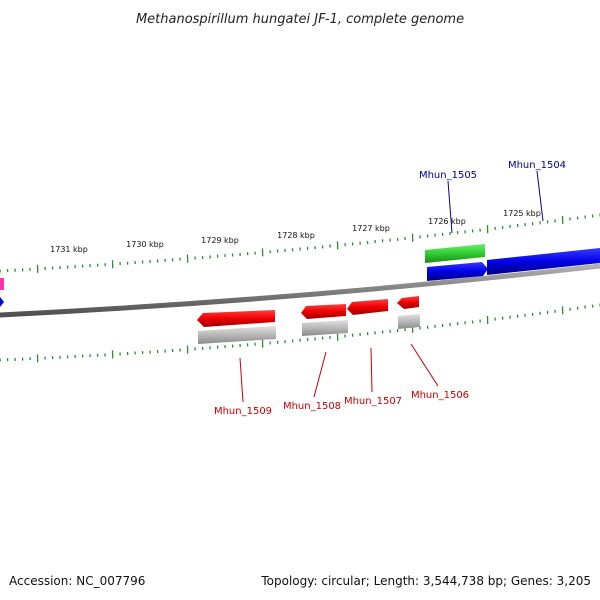 The height and width of the screenshot is (600, 600). Describe the element at coordinates (543, 261) in the screenshot. I see `gene-arrow-mhun-1504-cds` at that location.